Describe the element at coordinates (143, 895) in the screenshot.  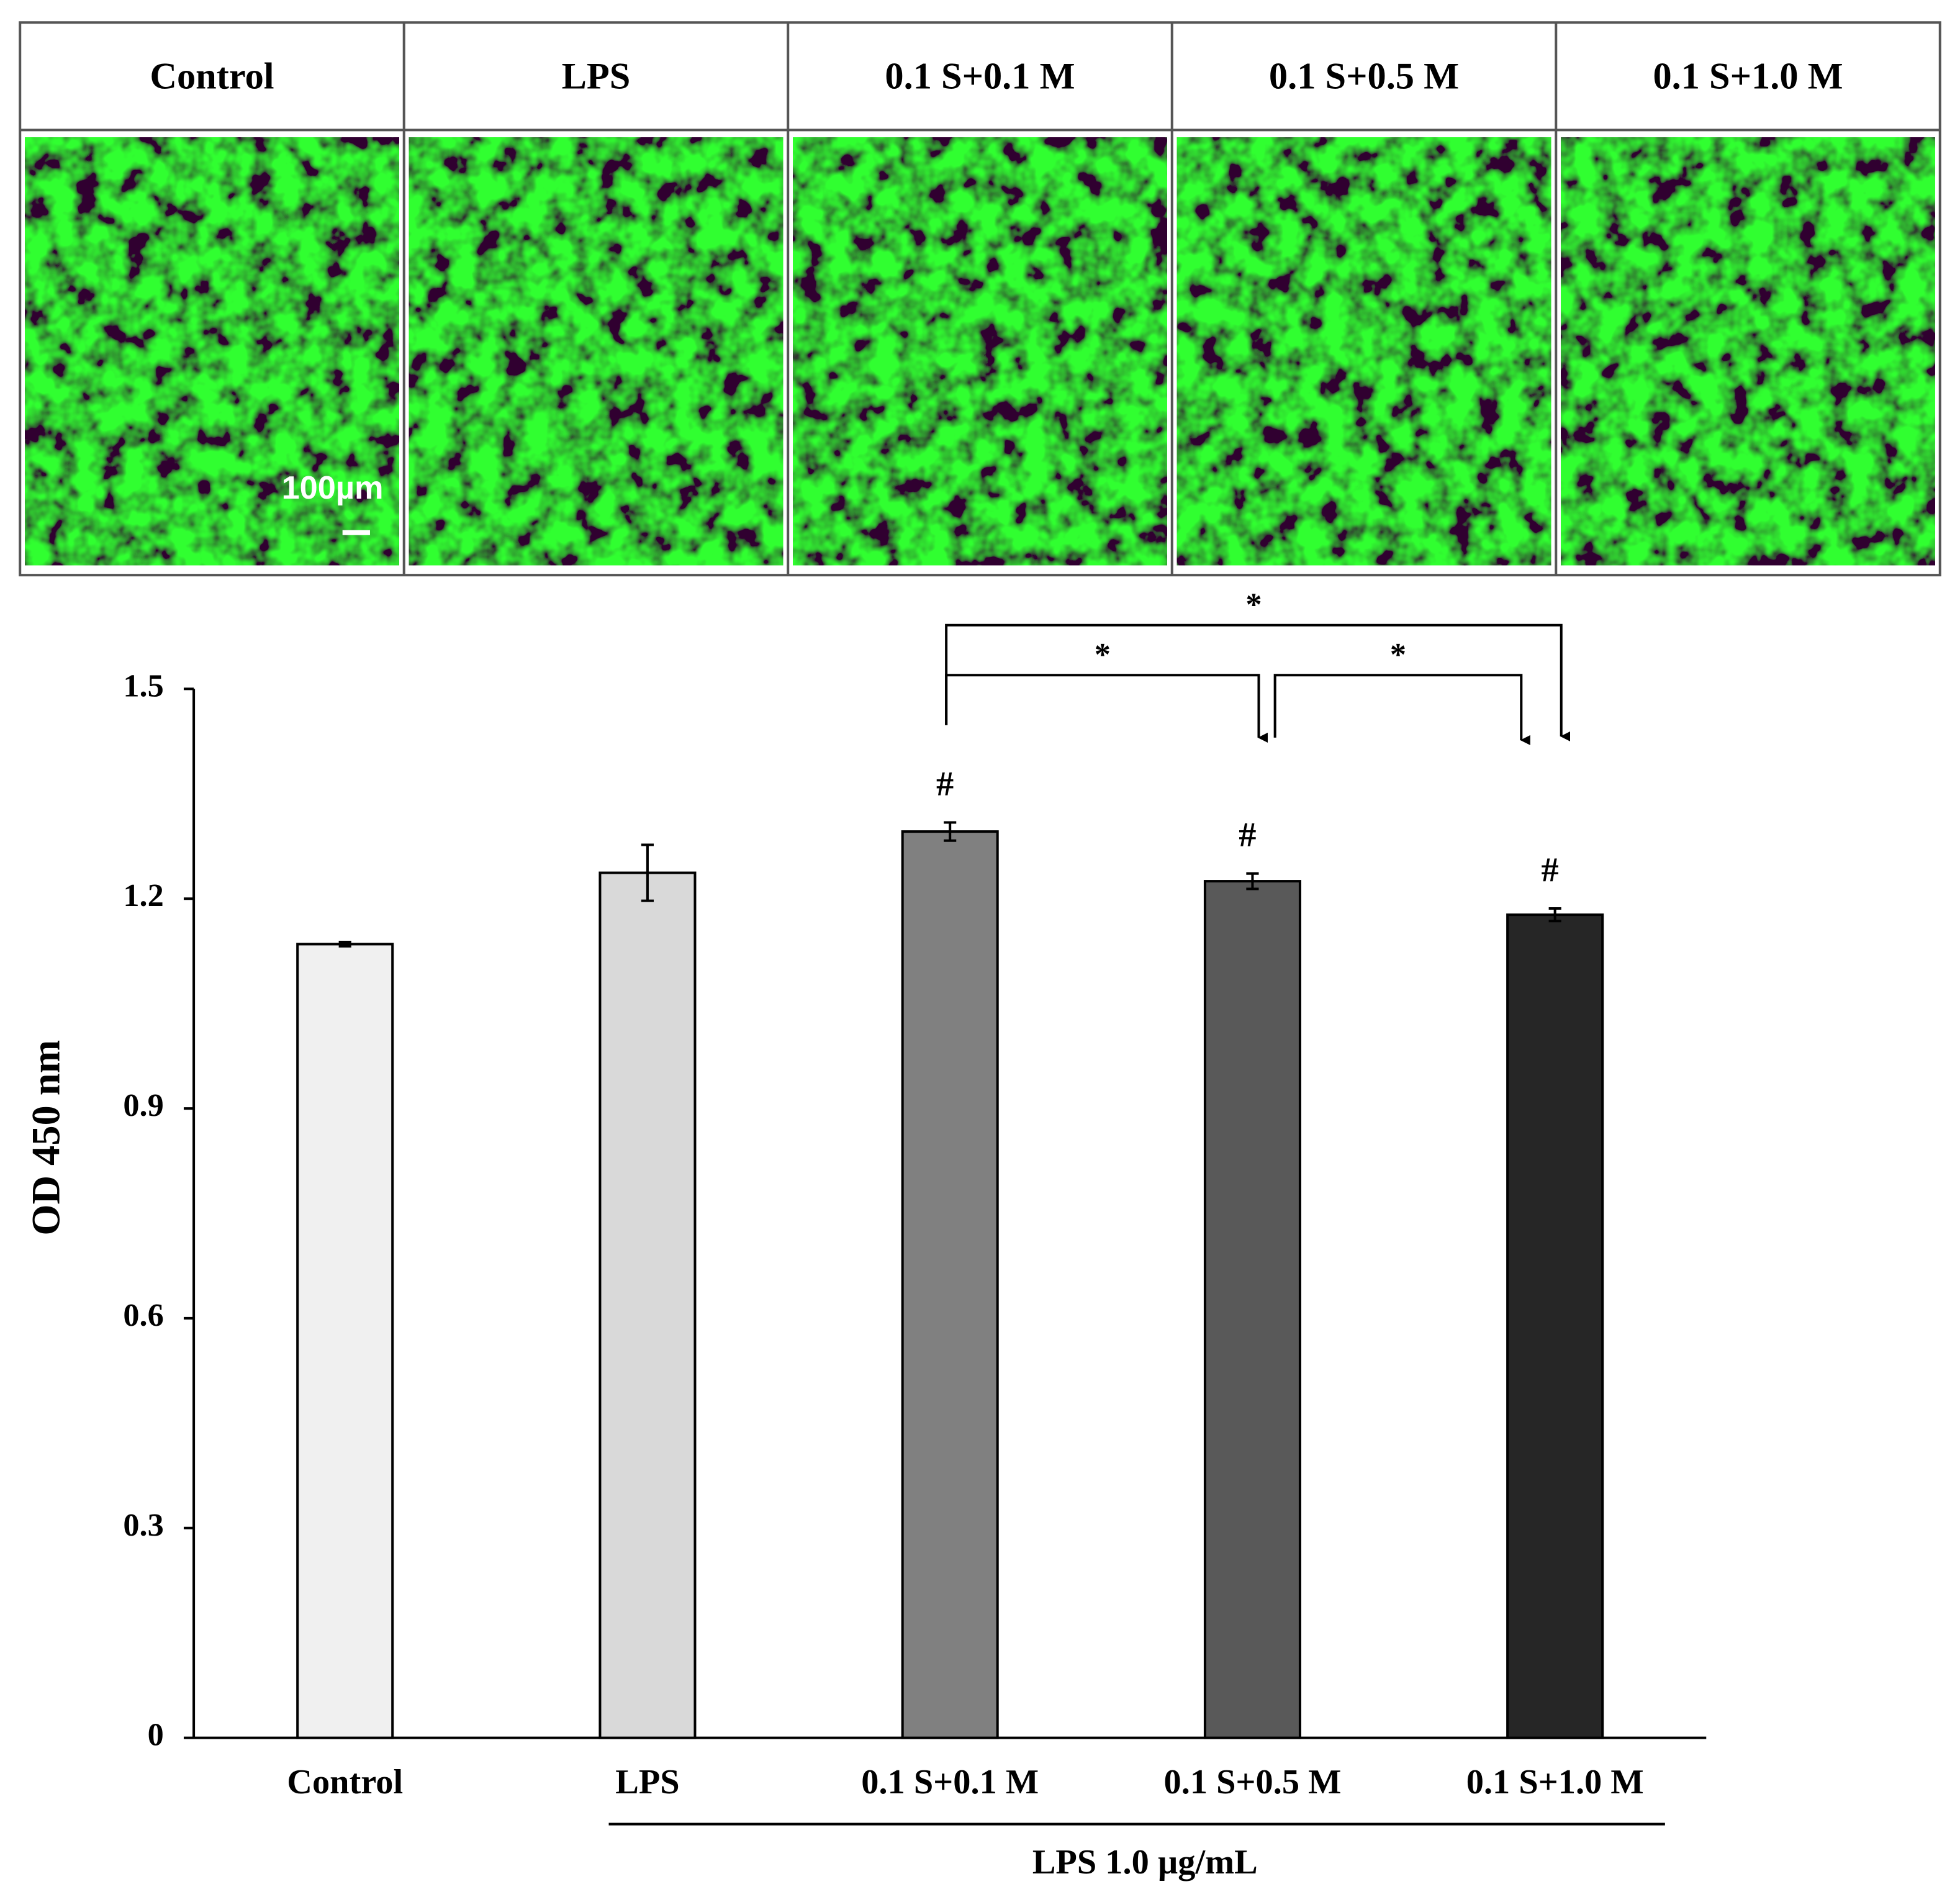
I see `y-tick-label: 1.2` at that location.